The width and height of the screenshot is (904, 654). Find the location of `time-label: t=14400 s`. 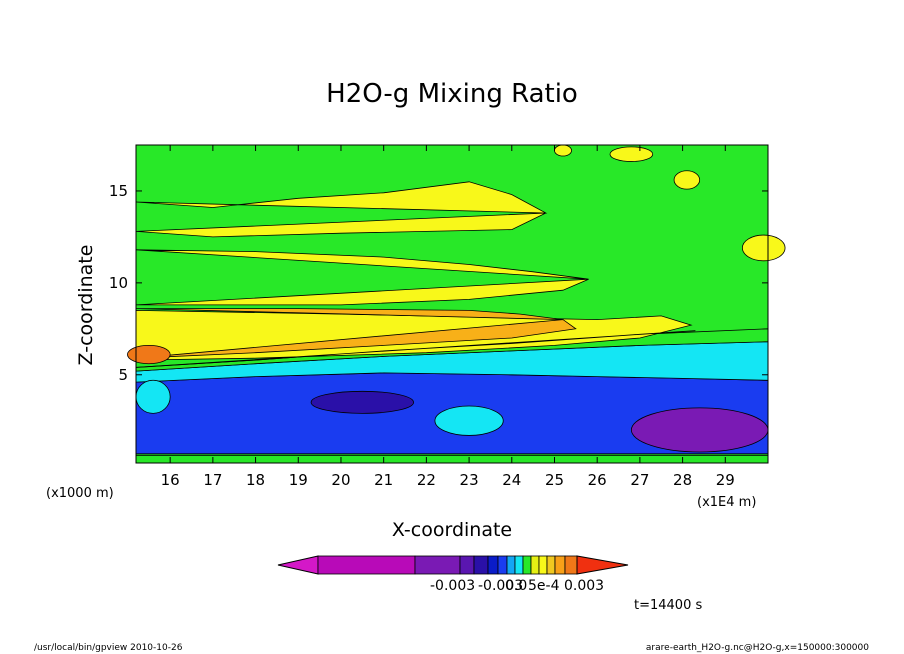

time-label: t=14400 s is located at coordinates (668, 605).